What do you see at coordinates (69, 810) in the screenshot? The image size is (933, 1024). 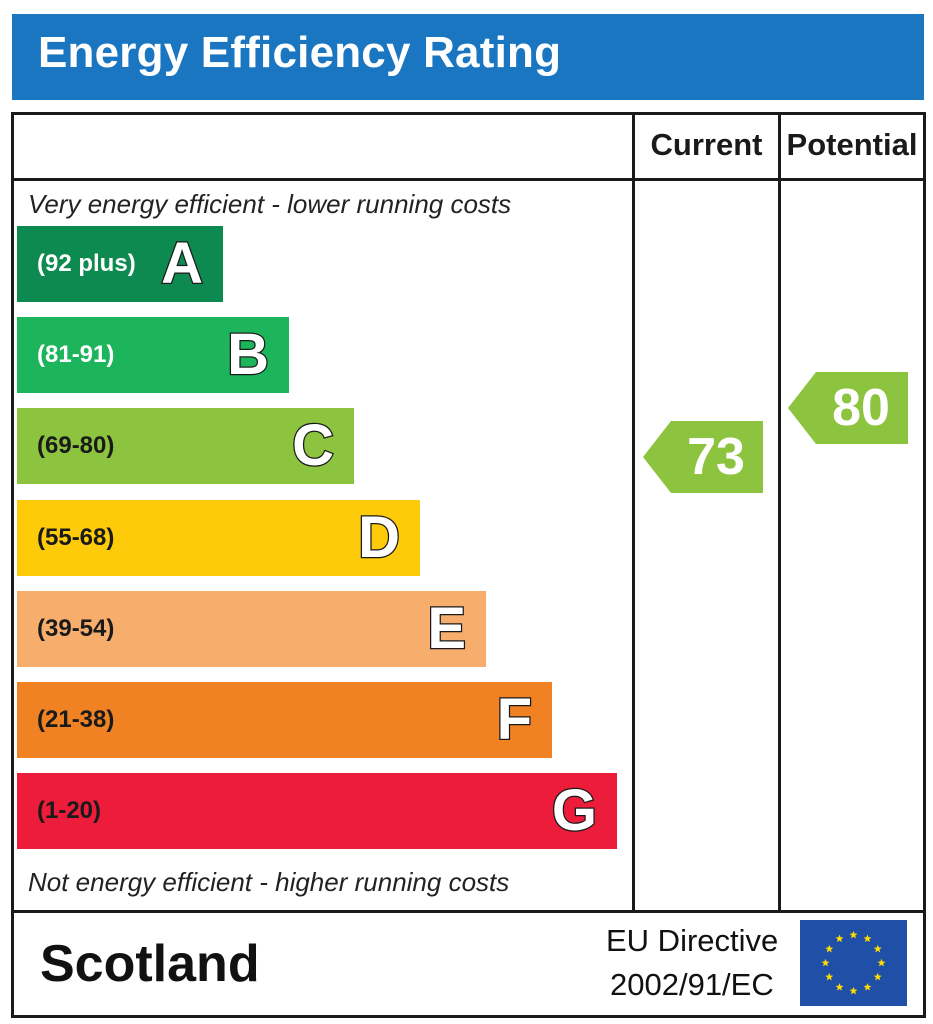 I see `band-range-g: (1-20)` at bounding box center [69, 810].